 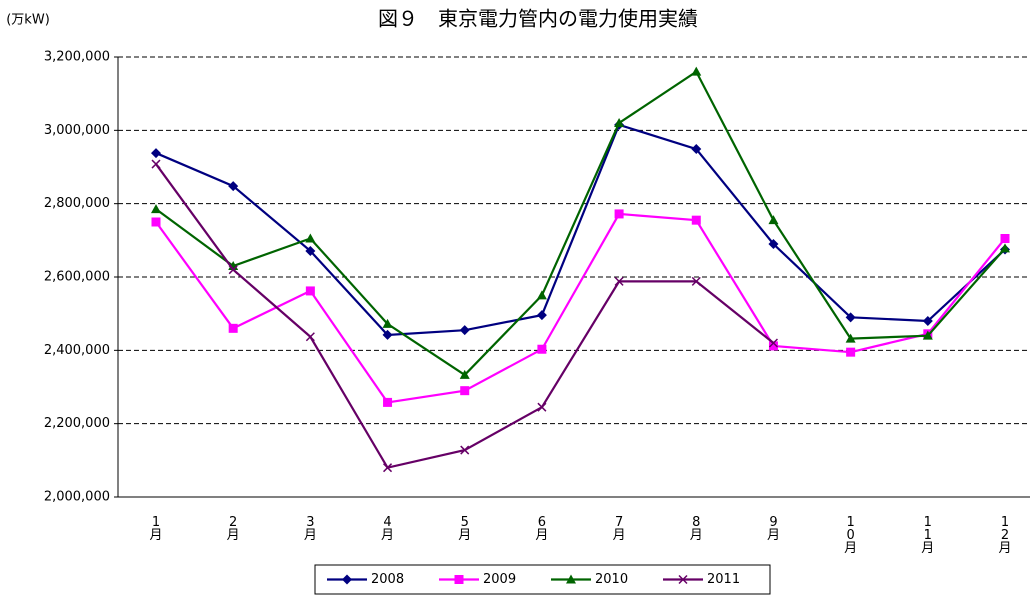 What do you see at coordinates (77, 497) in the screenshot?
I see `y-tick-label: 2,000,000` at bounding box center [77, 497].